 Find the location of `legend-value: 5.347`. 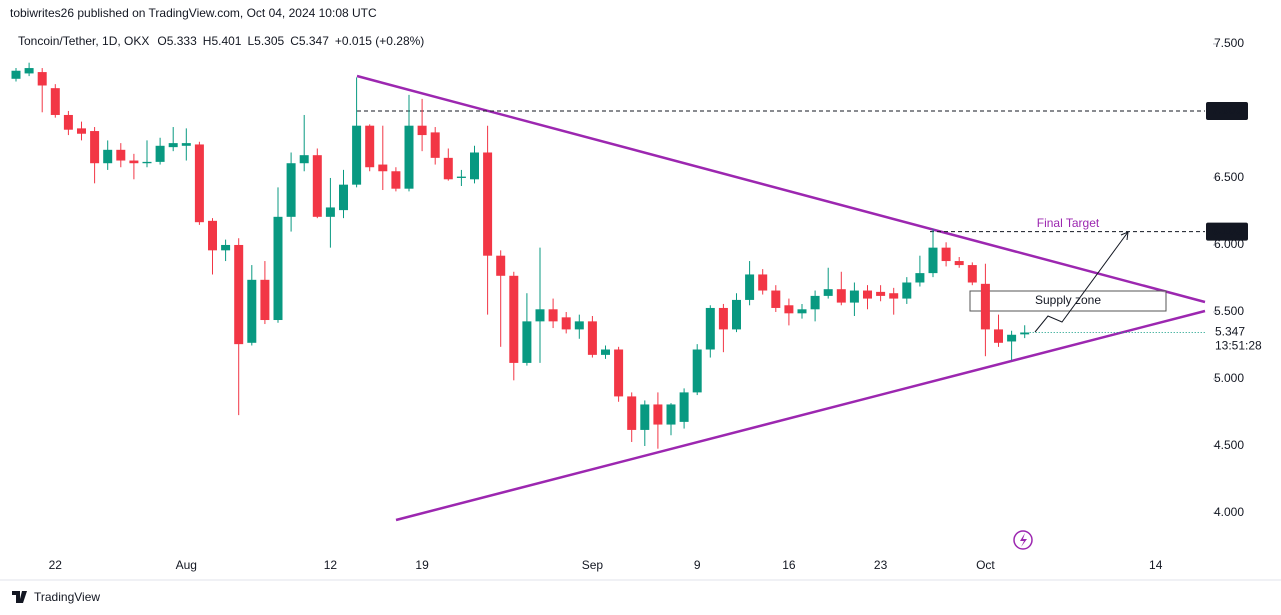

legend-value: 5.347 is located at coordinates (314, 41).